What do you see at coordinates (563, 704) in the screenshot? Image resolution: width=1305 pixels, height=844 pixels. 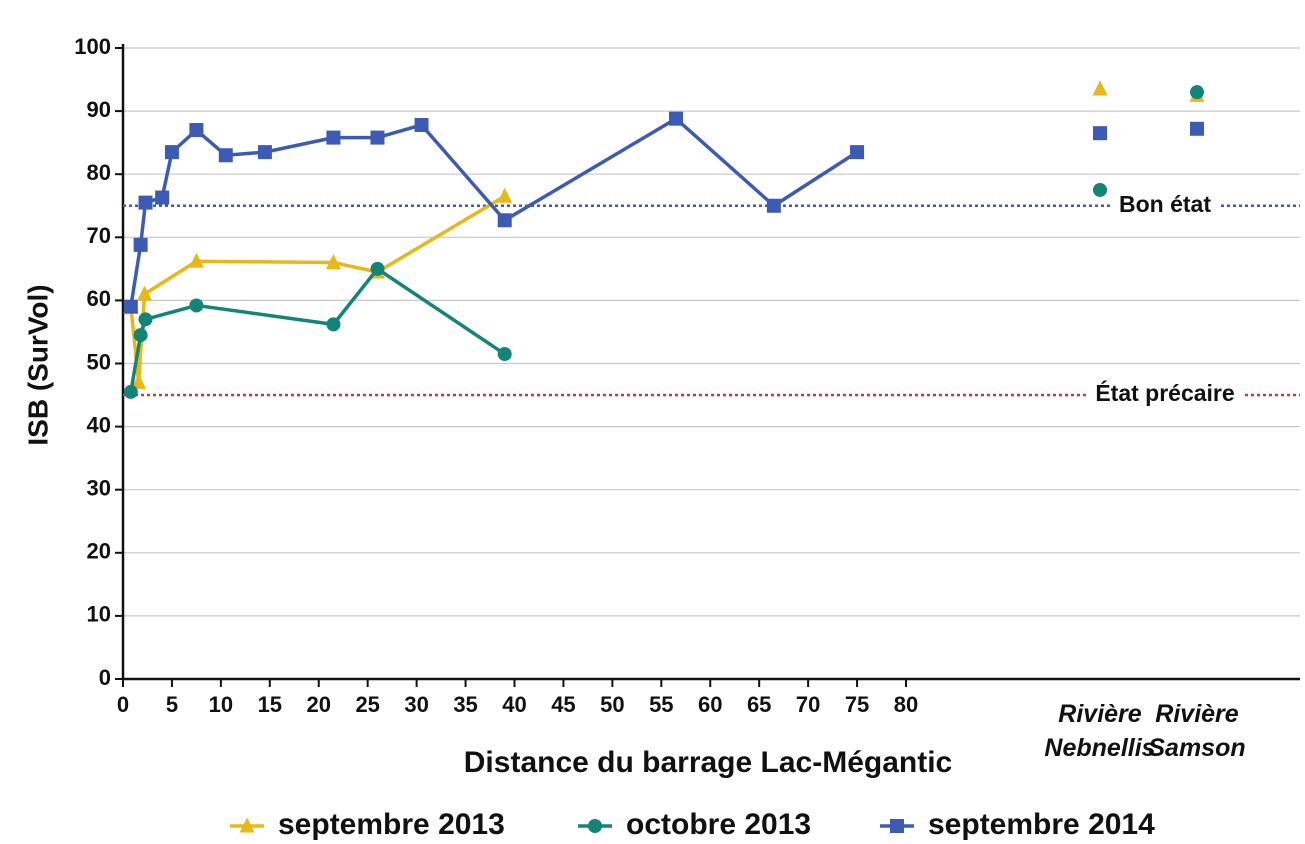 I see `x-tick-label: 45` at bounding box center [563, 704].